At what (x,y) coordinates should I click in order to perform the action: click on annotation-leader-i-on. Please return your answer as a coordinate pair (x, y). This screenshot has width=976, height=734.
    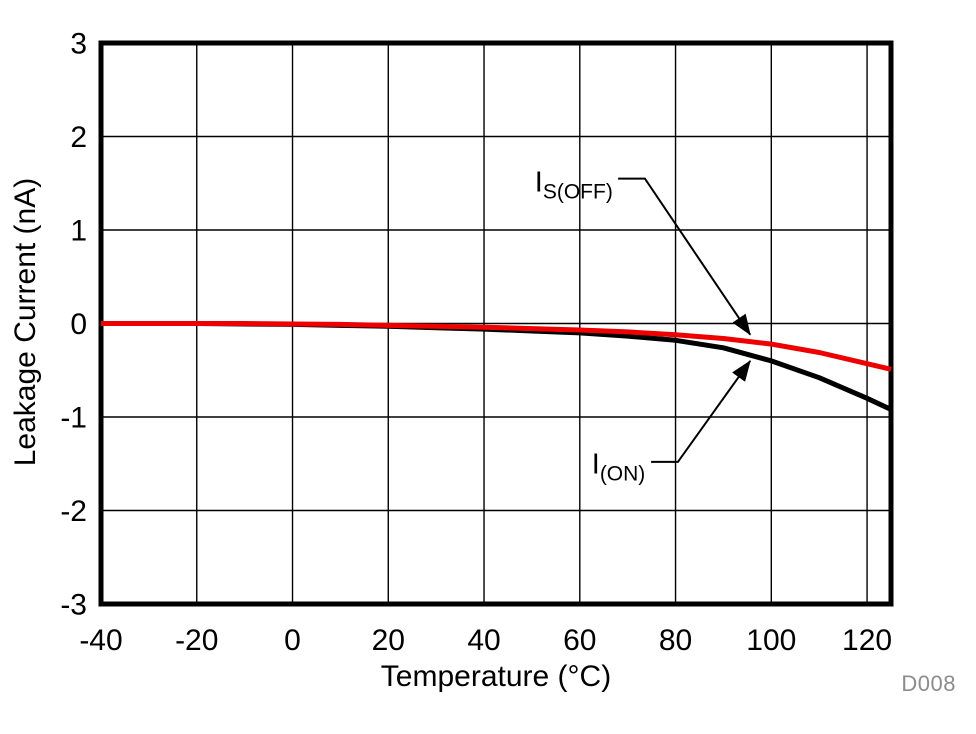
    Looking at the image, I should click on (701, 411).